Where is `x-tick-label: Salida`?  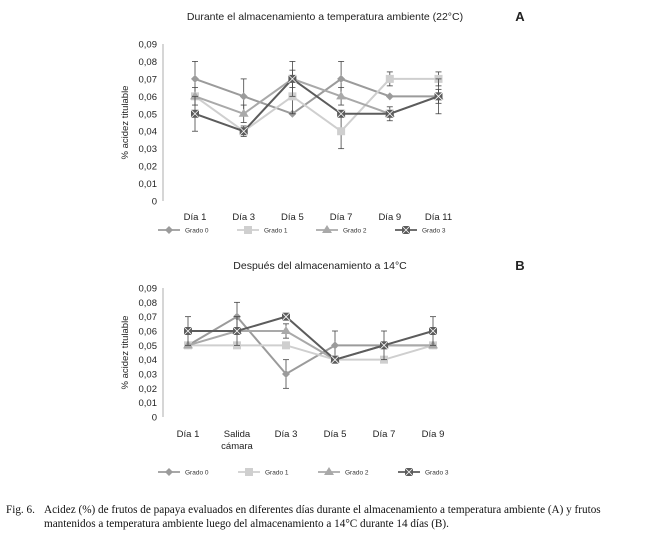
x-tick-label: Salida is located at coordinates (237, 434).